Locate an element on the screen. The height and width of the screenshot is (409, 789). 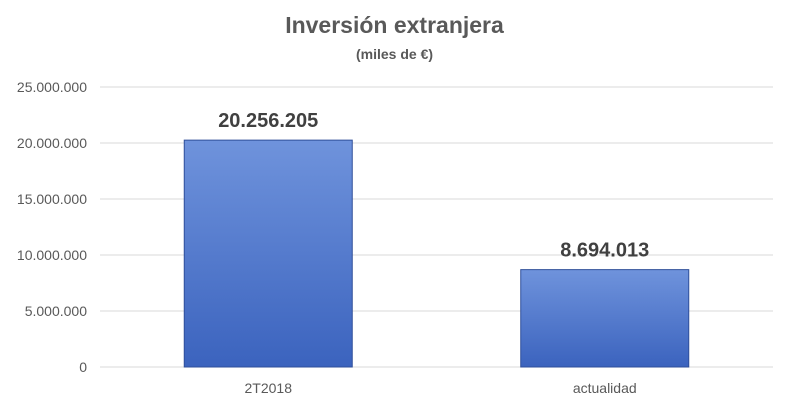
x-tick-label: actualidad is located at coordinates (605, 388).